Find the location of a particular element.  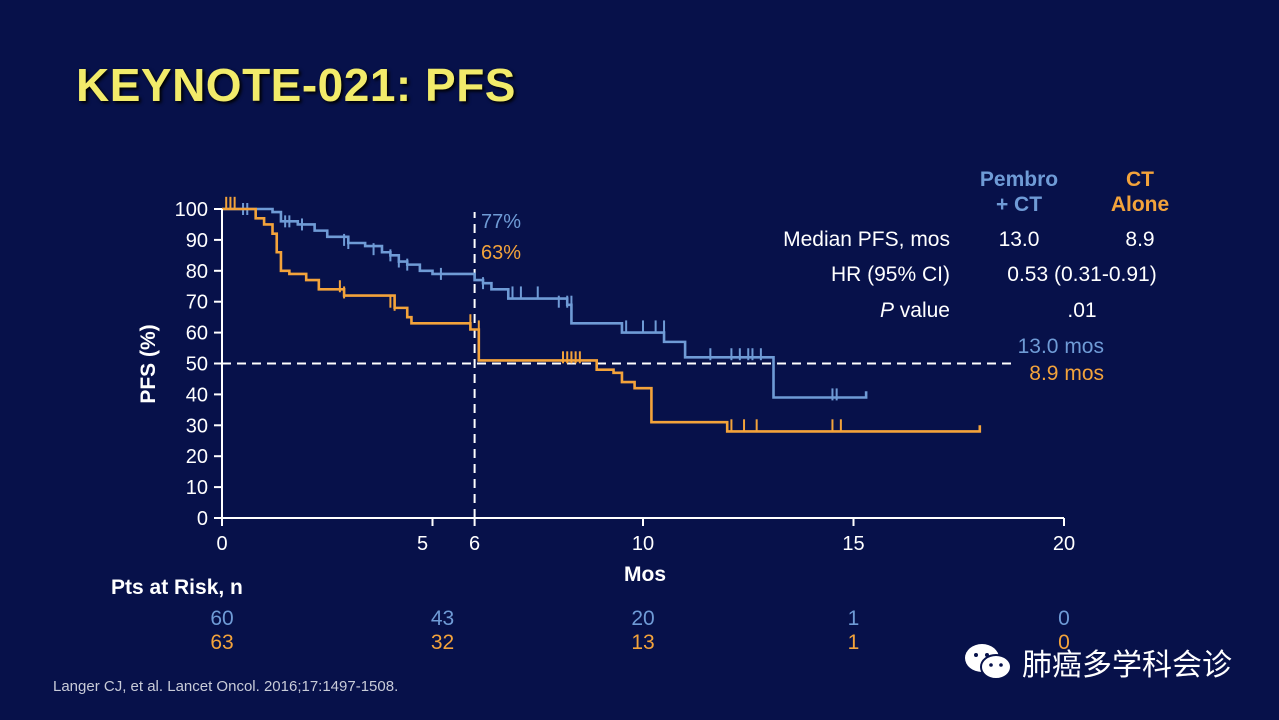

stats-row-value: .01 is located at coordinates (1081, 310).